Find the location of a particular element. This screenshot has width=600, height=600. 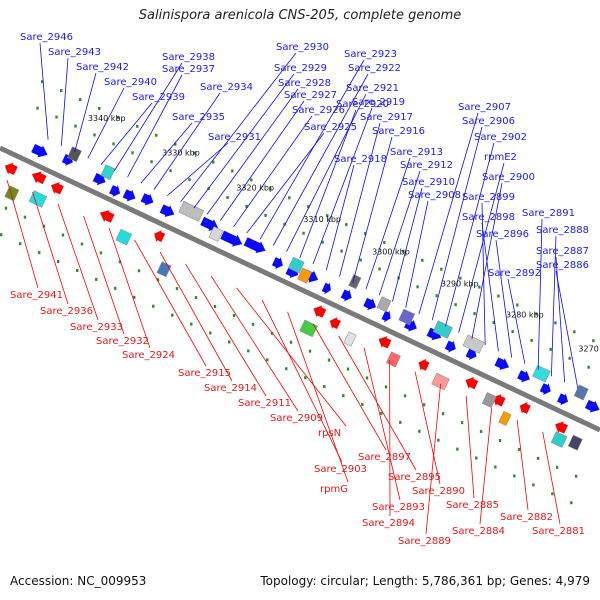

forward-gene-label: Sare_2917 is located at coordinates (386, 117).